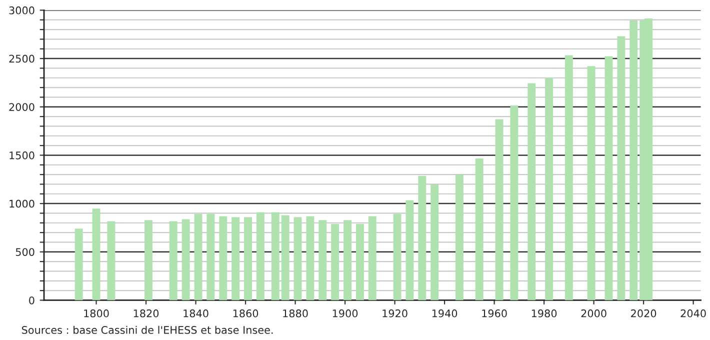  I want to click on x-tick-label: 1900, so click(345, 313).